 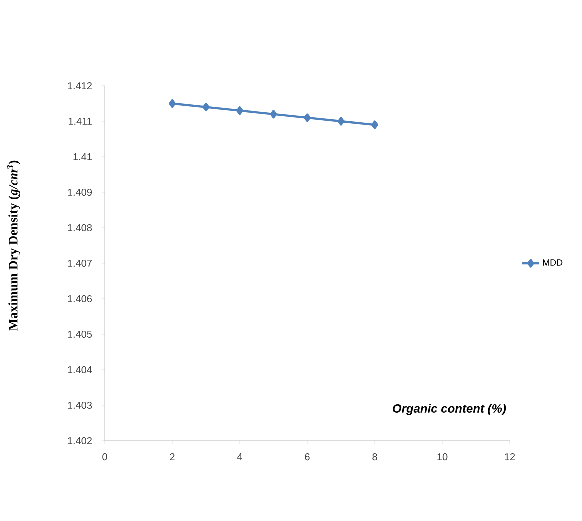 What do you see at coordinates (80, 299) in the screenshot?
I see `y-tick-label: 1.406` at bounding box center [80, 299].